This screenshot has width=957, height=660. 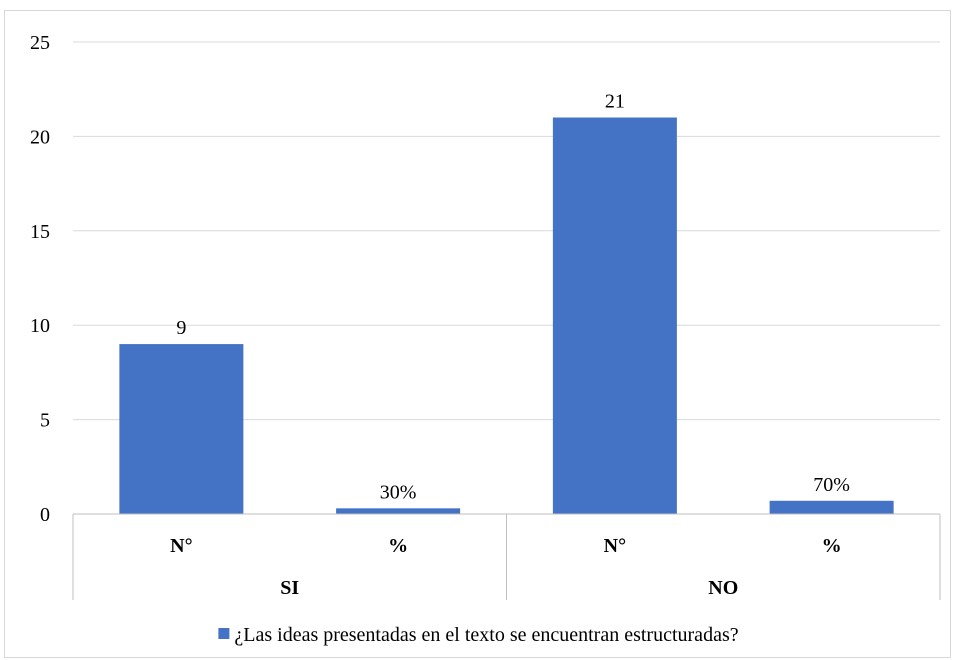 What do you see at coordinates (398, 492) in the screenshot?
I see `data-label: 30%` at bounding box center [398, 492].